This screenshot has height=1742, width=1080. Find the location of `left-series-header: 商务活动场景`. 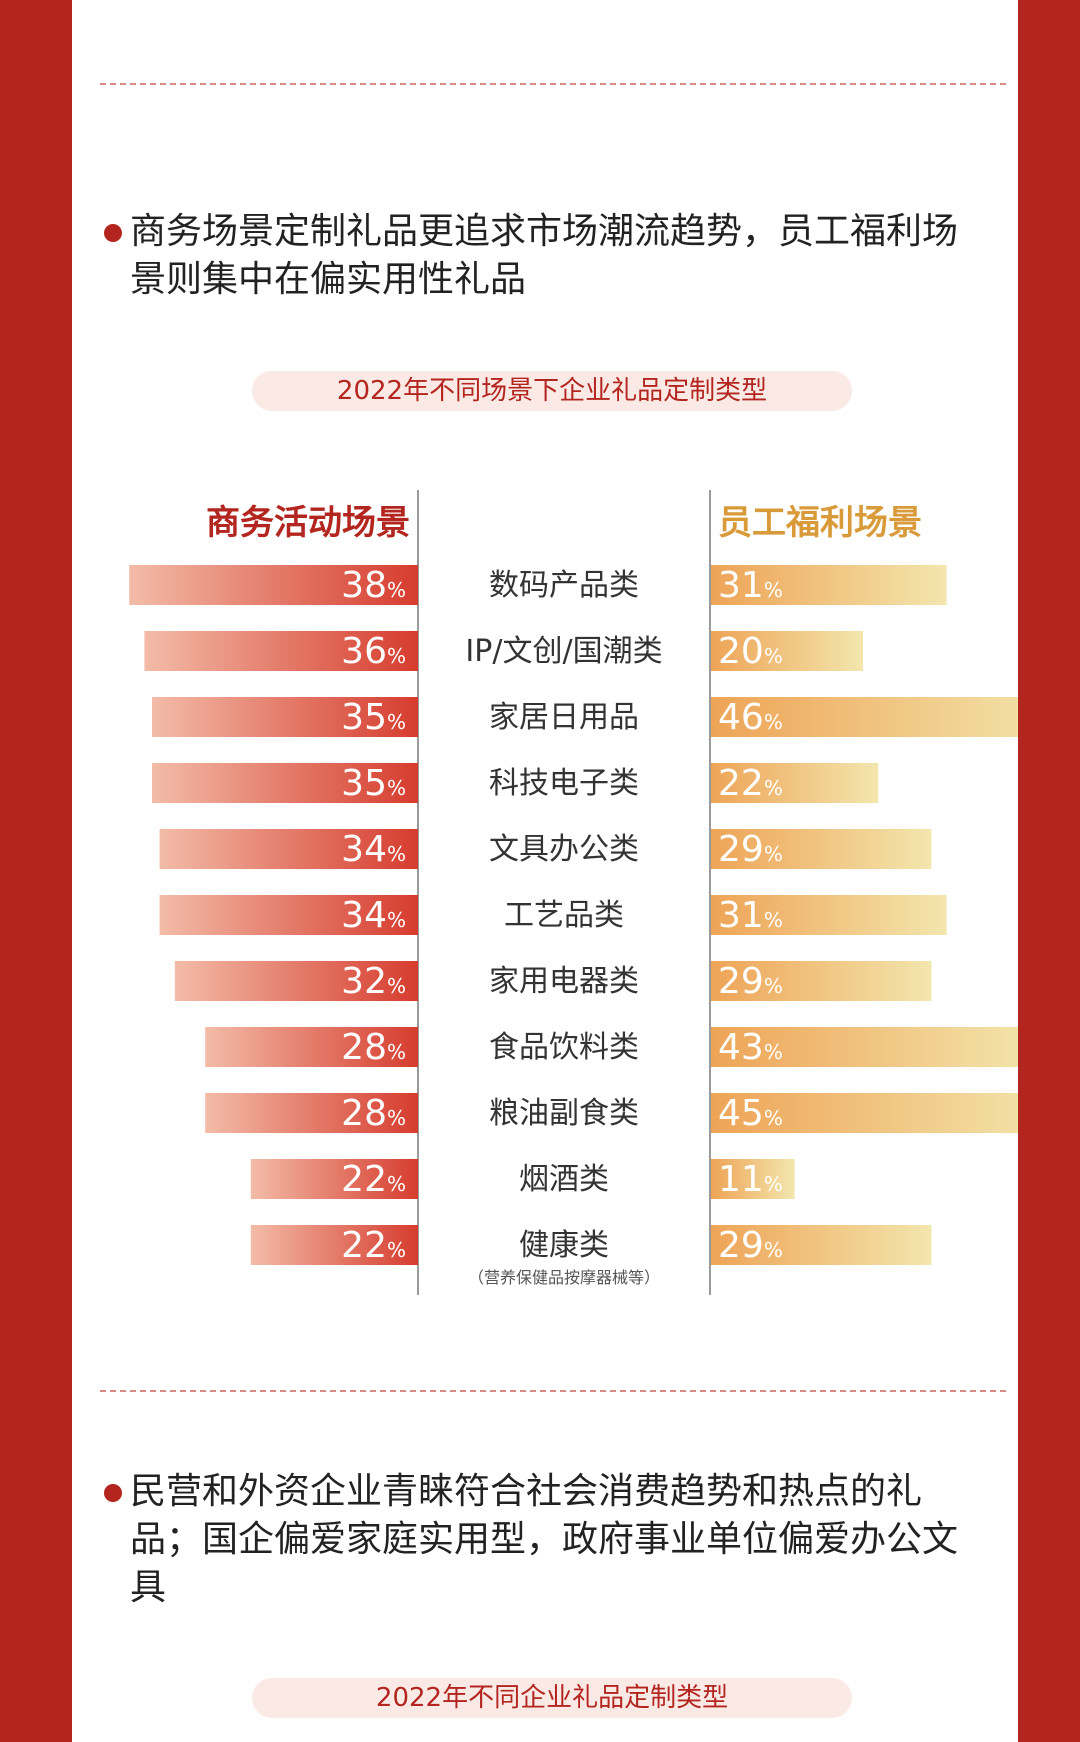

left-series-header: 商务活动场景 is located at coordinates (308, 523).